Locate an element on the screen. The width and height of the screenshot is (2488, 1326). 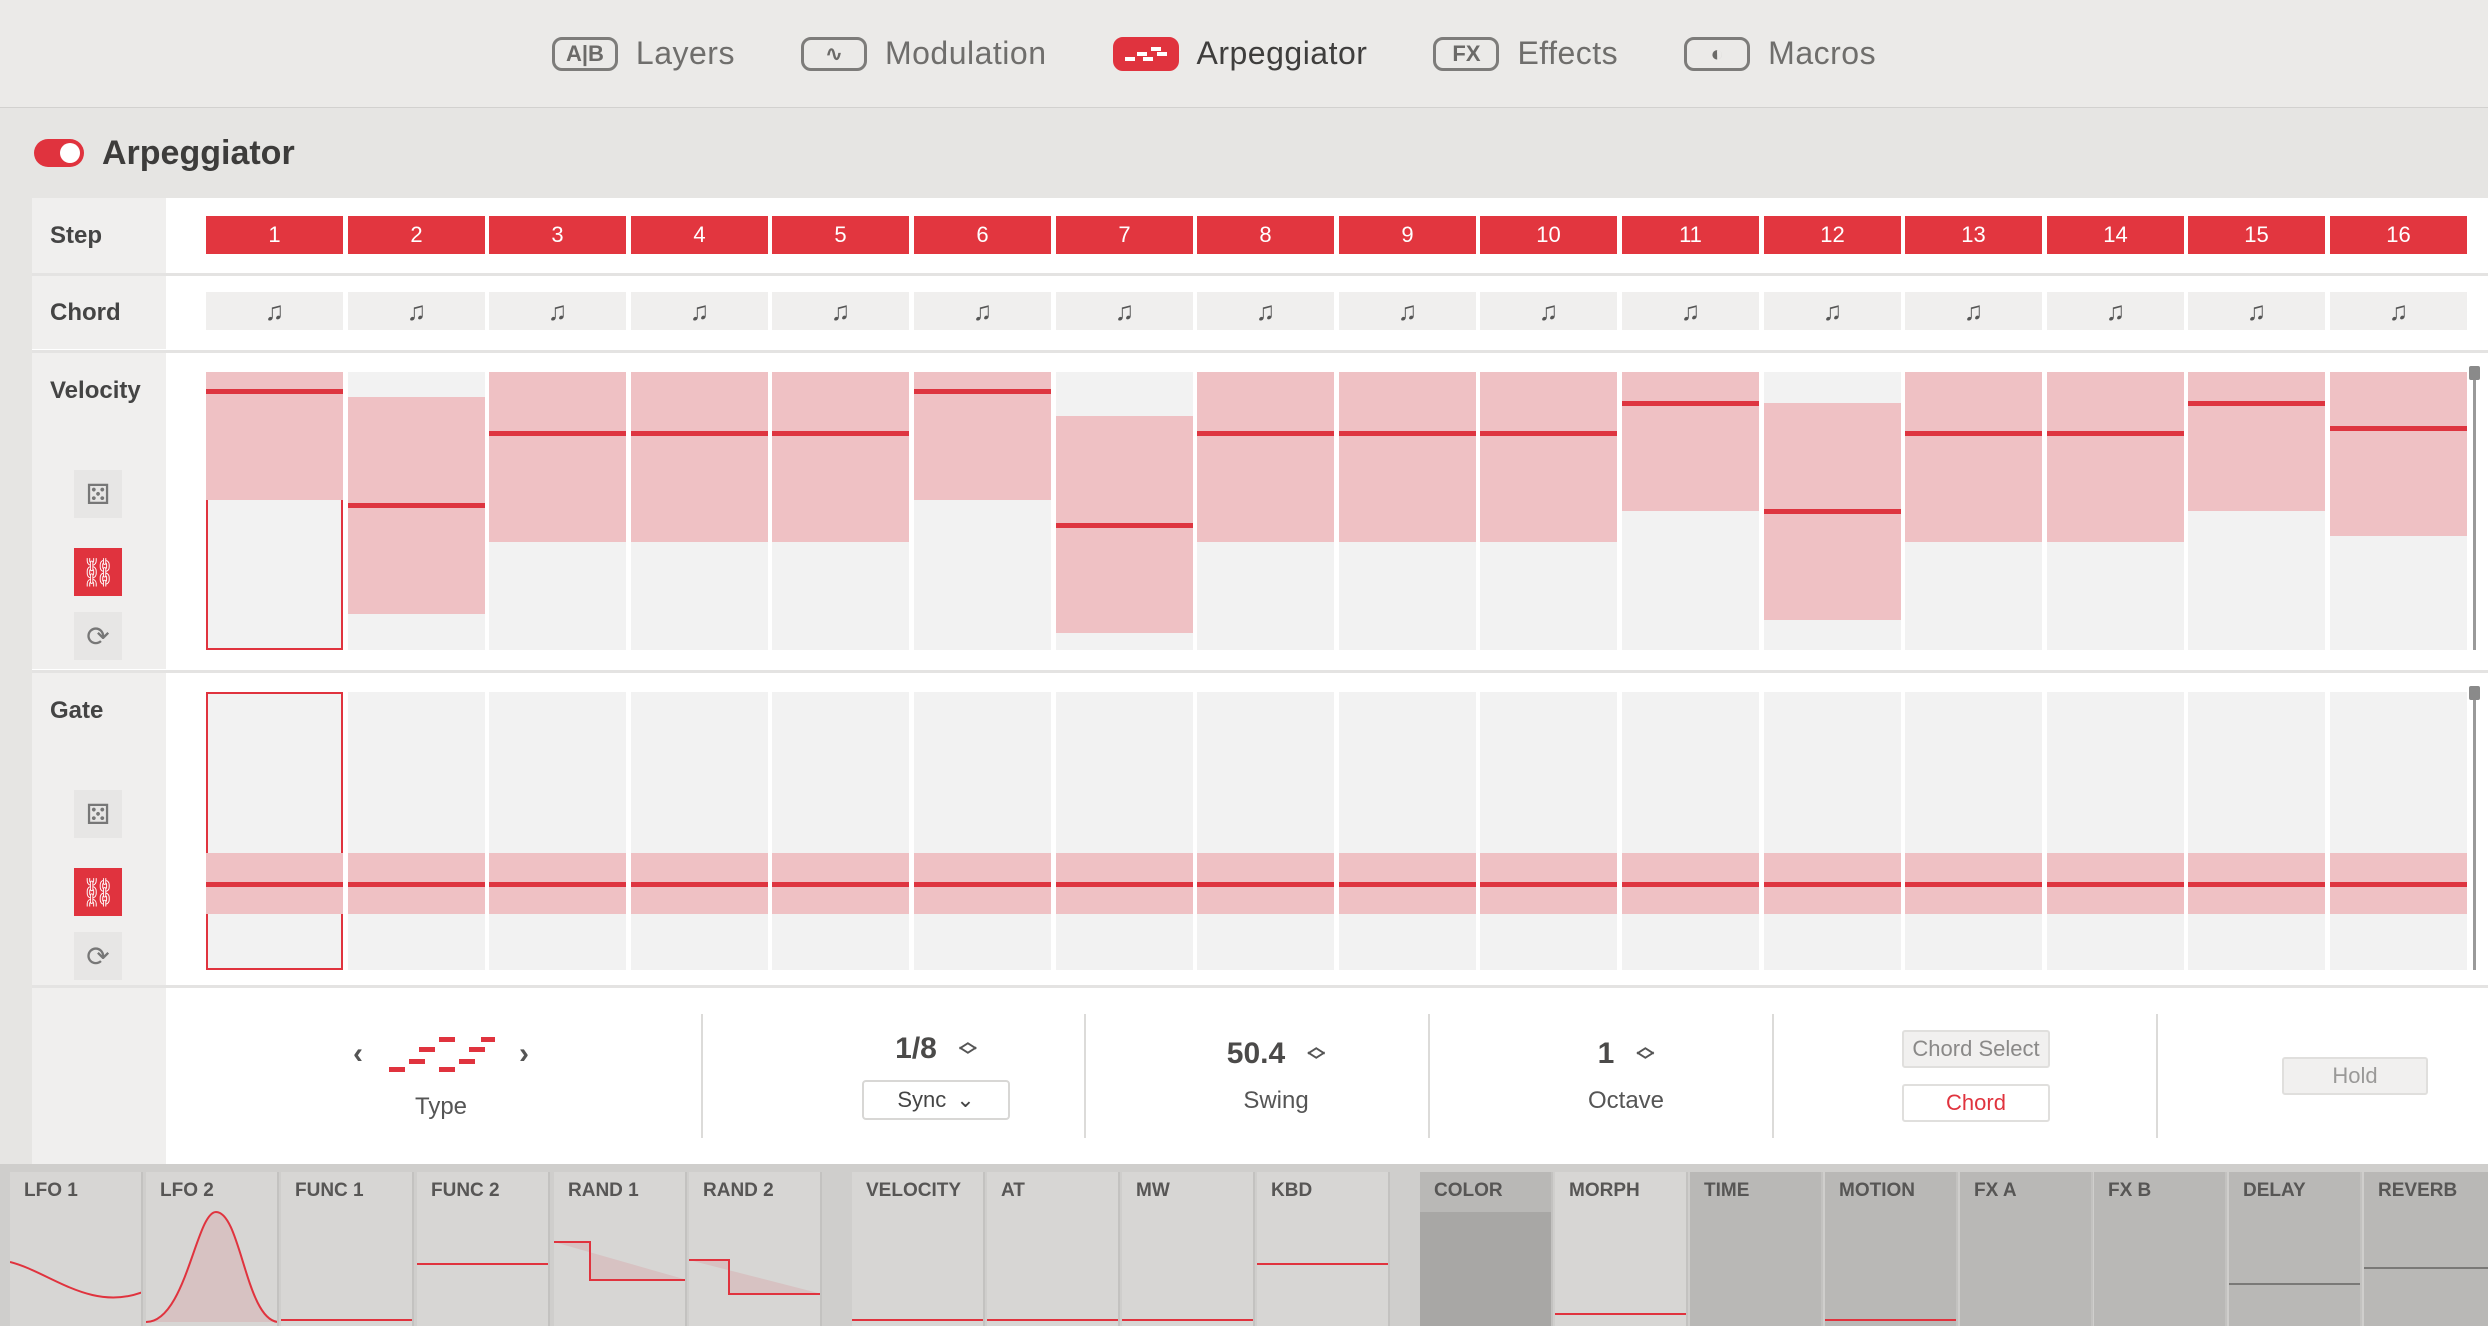
mod-source-reverb: REVERB is located at coordinates (2426, 1249).